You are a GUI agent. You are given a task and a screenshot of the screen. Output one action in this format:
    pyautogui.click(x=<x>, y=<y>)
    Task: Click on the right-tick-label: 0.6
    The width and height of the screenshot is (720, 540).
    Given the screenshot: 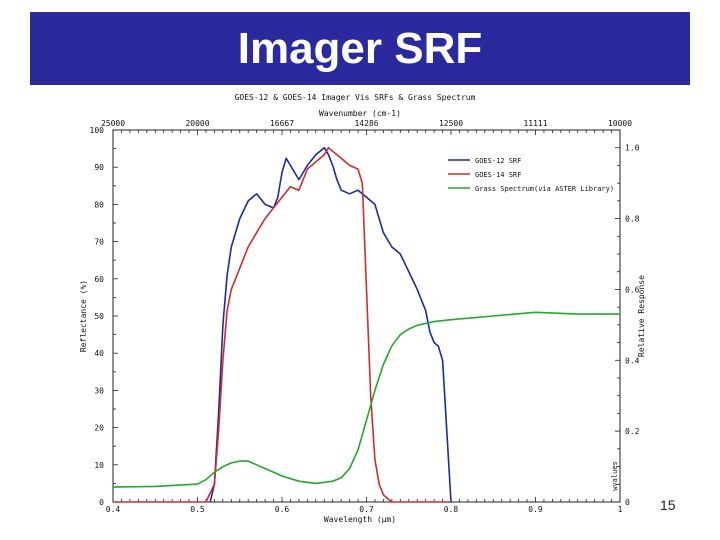 What is the action you would take?
    pyautogui.click(x=632, y=289)
    